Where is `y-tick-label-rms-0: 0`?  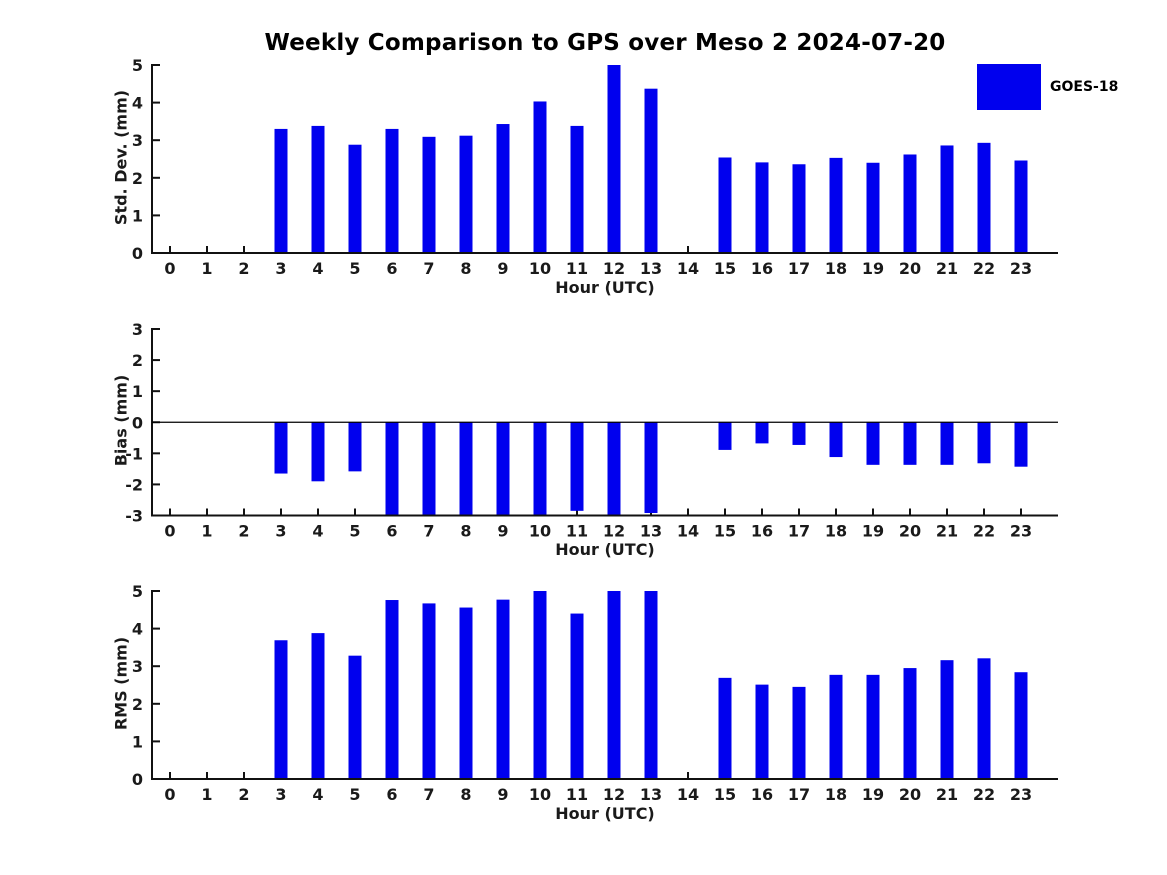 y-tick-label-rms-0: 0 is located at coordinates (137, 779).